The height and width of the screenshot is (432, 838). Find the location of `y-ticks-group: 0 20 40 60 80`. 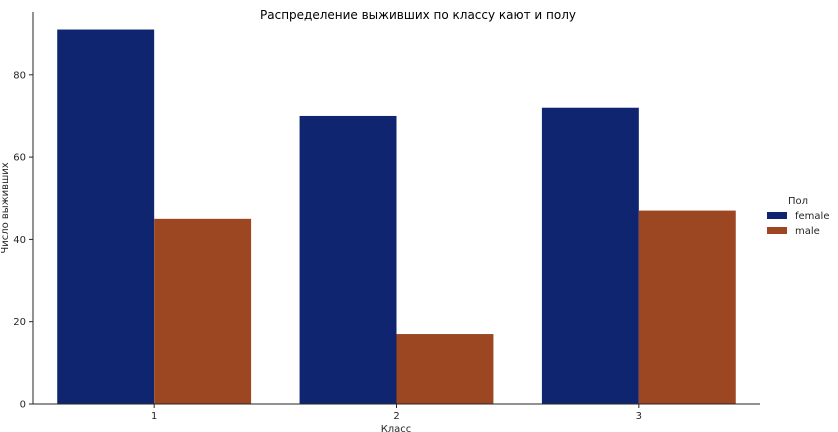

y-ticks-group: 0 20 40 60 80 is located at coordinates (23, 240).